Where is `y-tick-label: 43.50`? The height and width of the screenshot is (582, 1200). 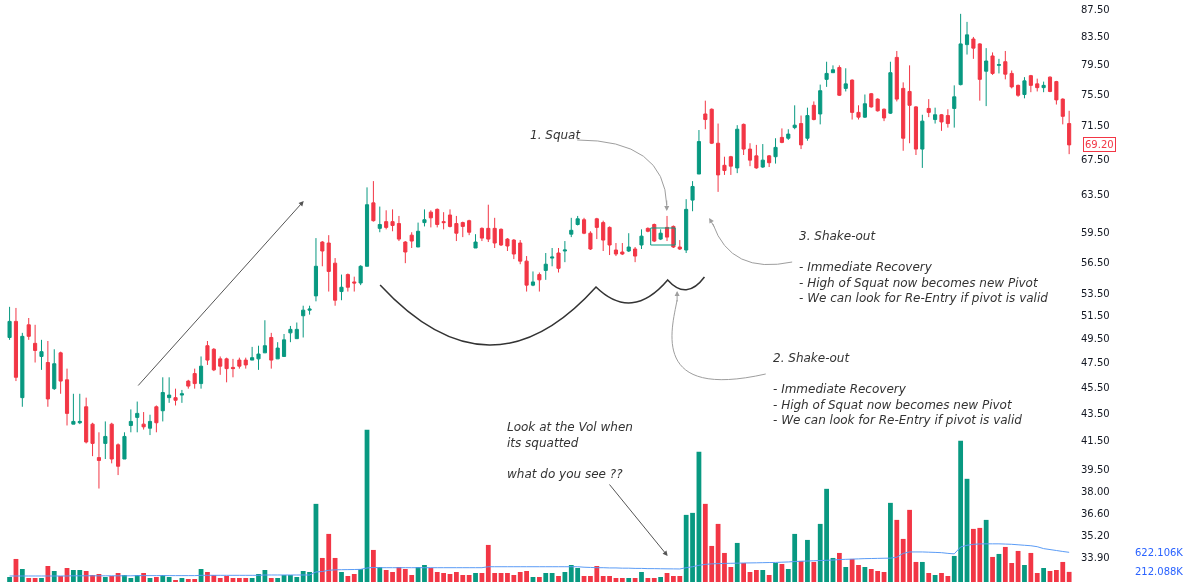
y-tick-label: 43.50 is located at coordinates (1095, 413).